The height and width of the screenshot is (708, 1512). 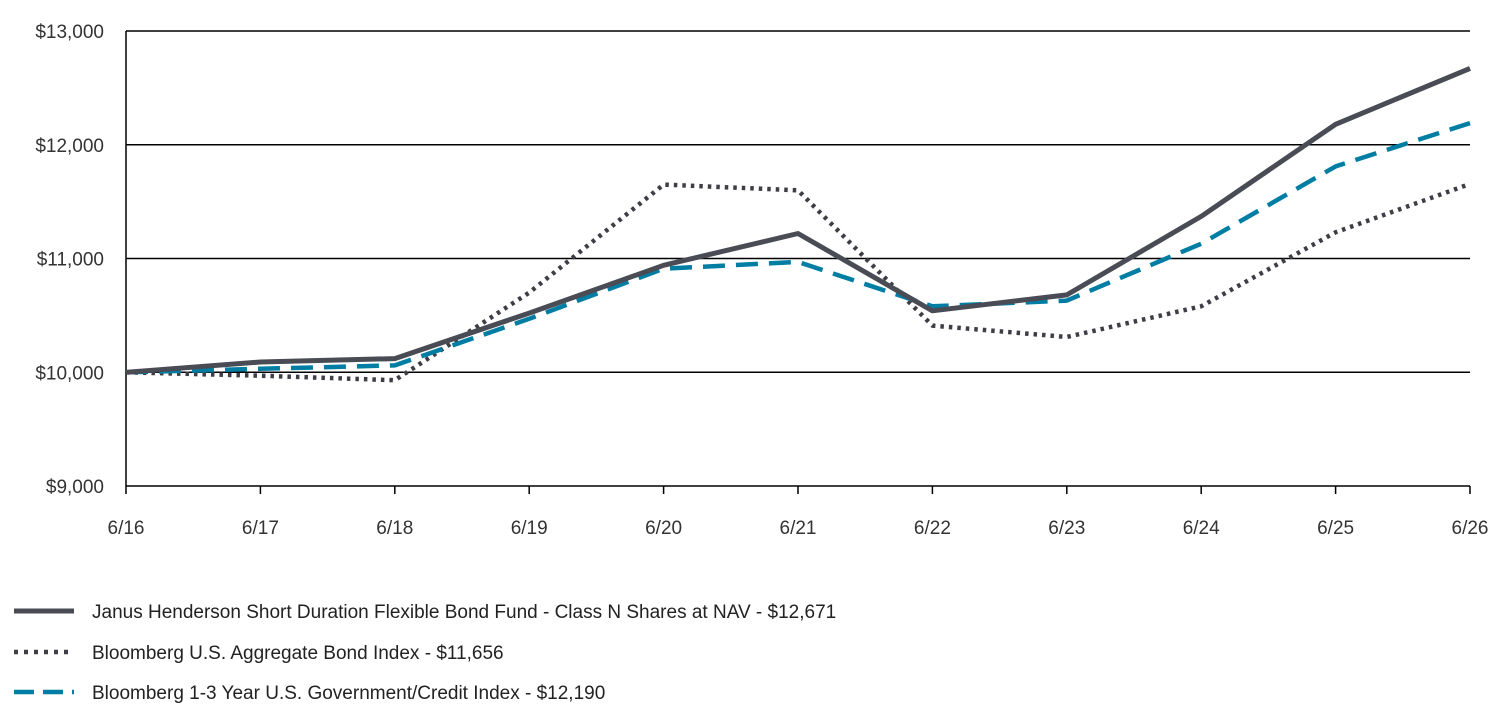 I want to click on x-tick-label: 6/26, so click(x=1470, y=528).